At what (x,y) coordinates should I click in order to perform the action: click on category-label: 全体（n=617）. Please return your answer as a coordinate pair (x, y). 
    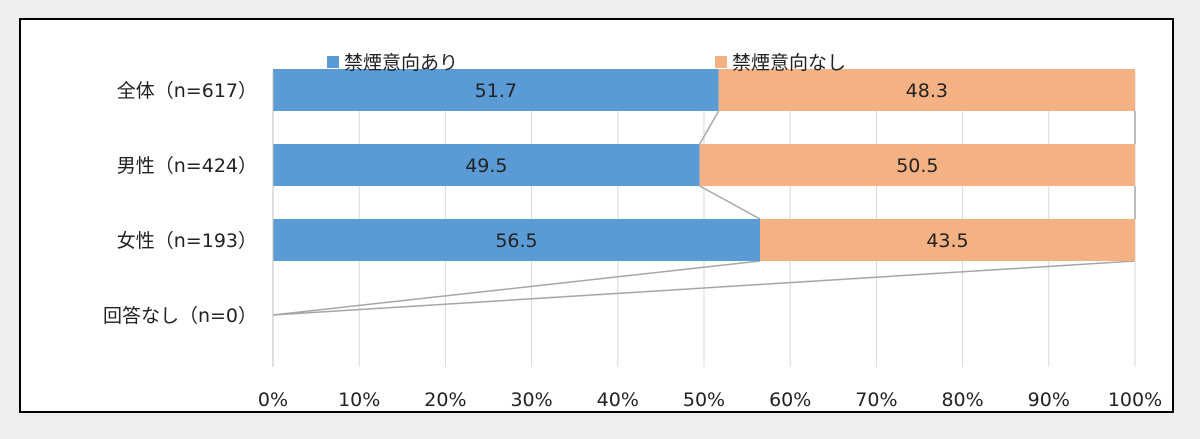
    Looking at the image, I should click on (187, 91).